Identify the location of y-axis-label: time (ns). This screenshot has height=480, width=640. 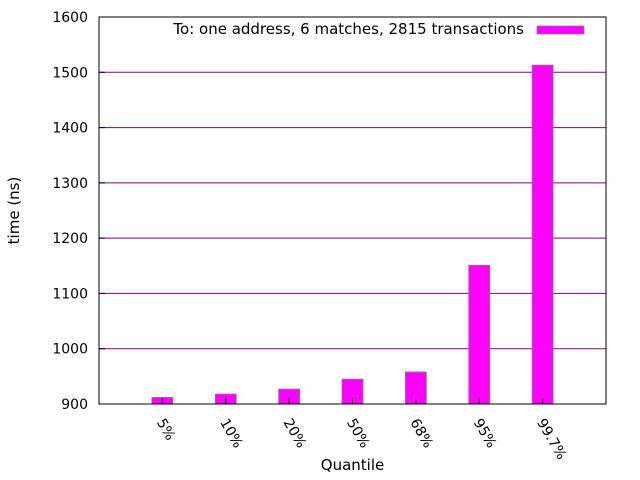
(14, 211).